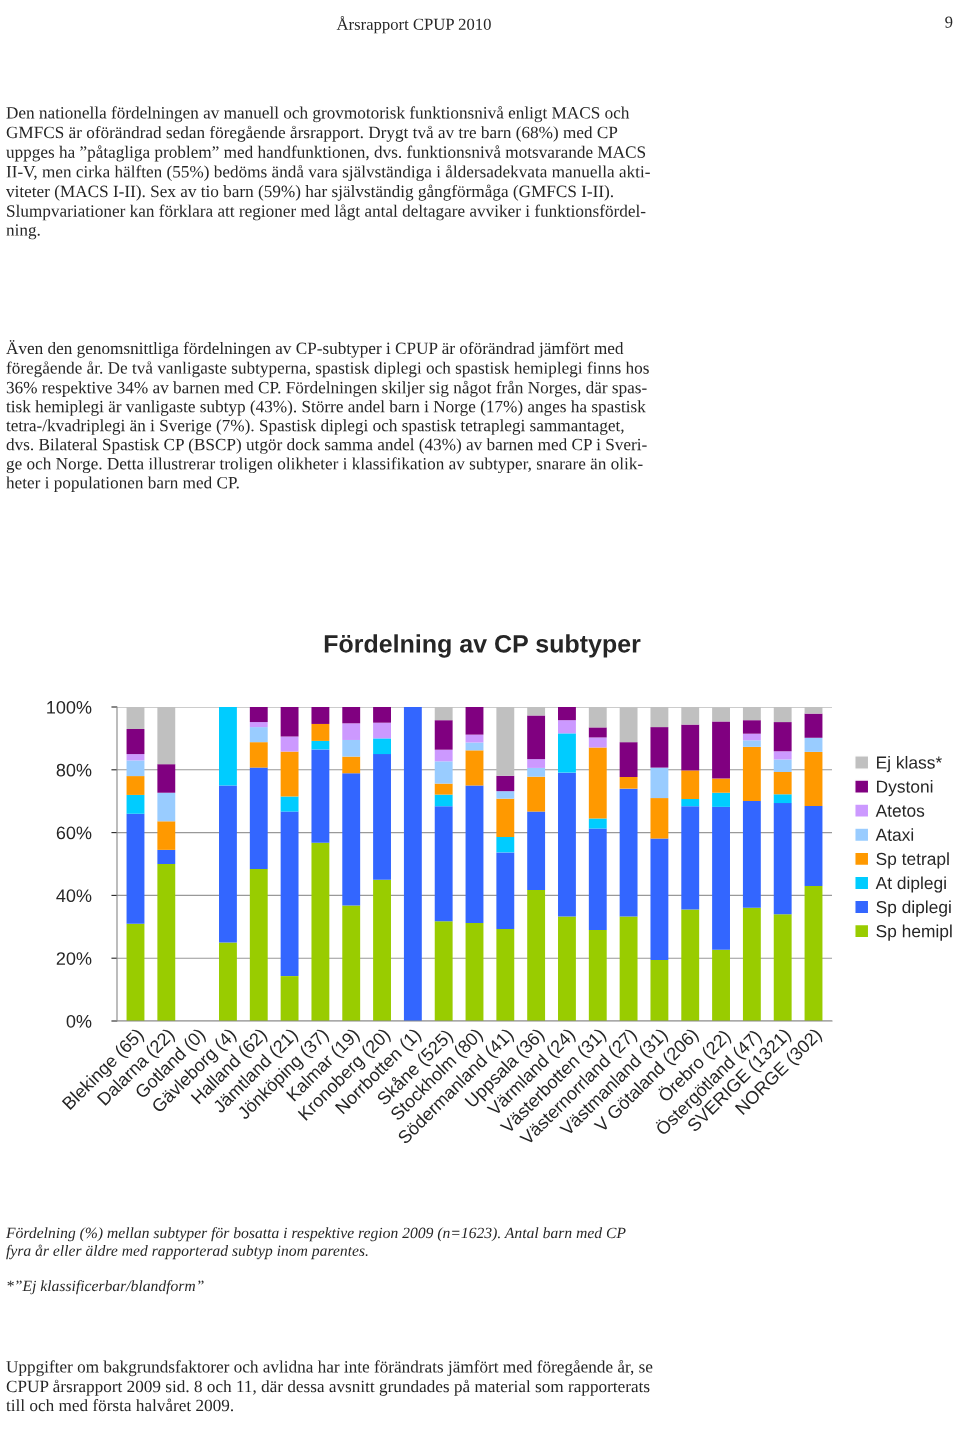 The height and width of the screenshot is (1442, 960). I want to click on legend-label: Ataxi, so click(894, 834).